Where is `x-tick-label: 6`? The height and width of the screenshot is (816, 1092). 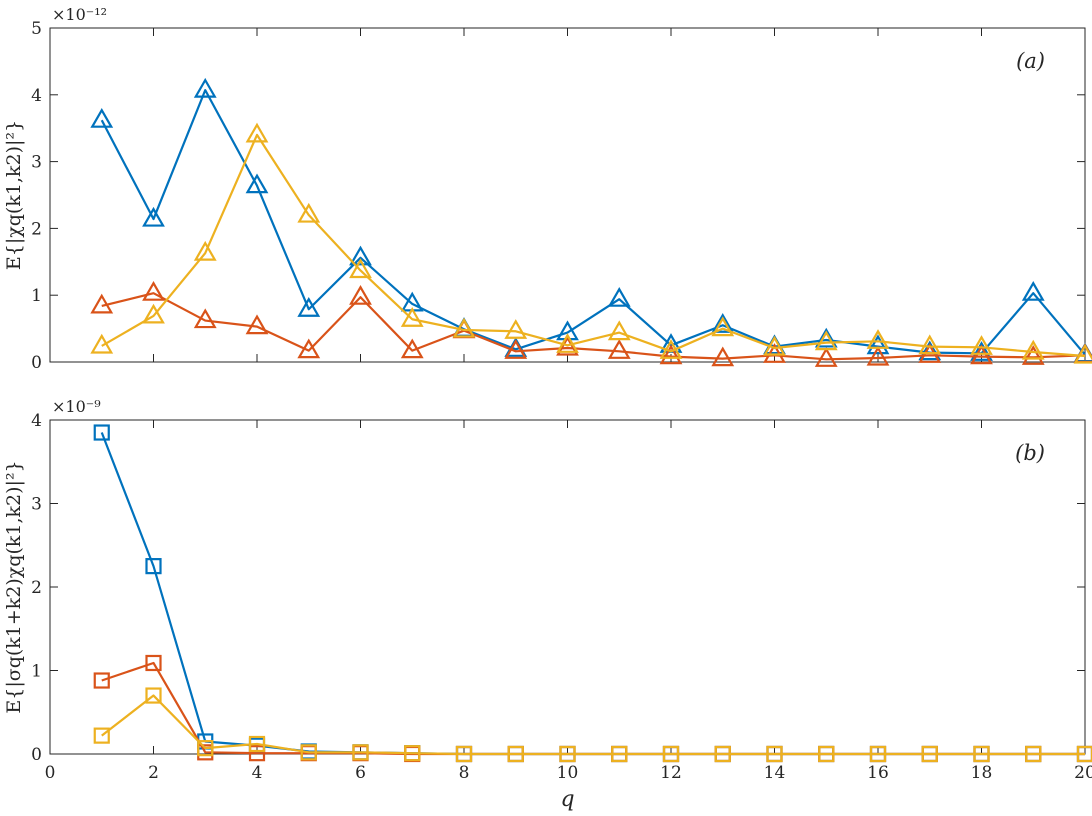
x-tick-label: 6 is located at coordinates (360, 773).